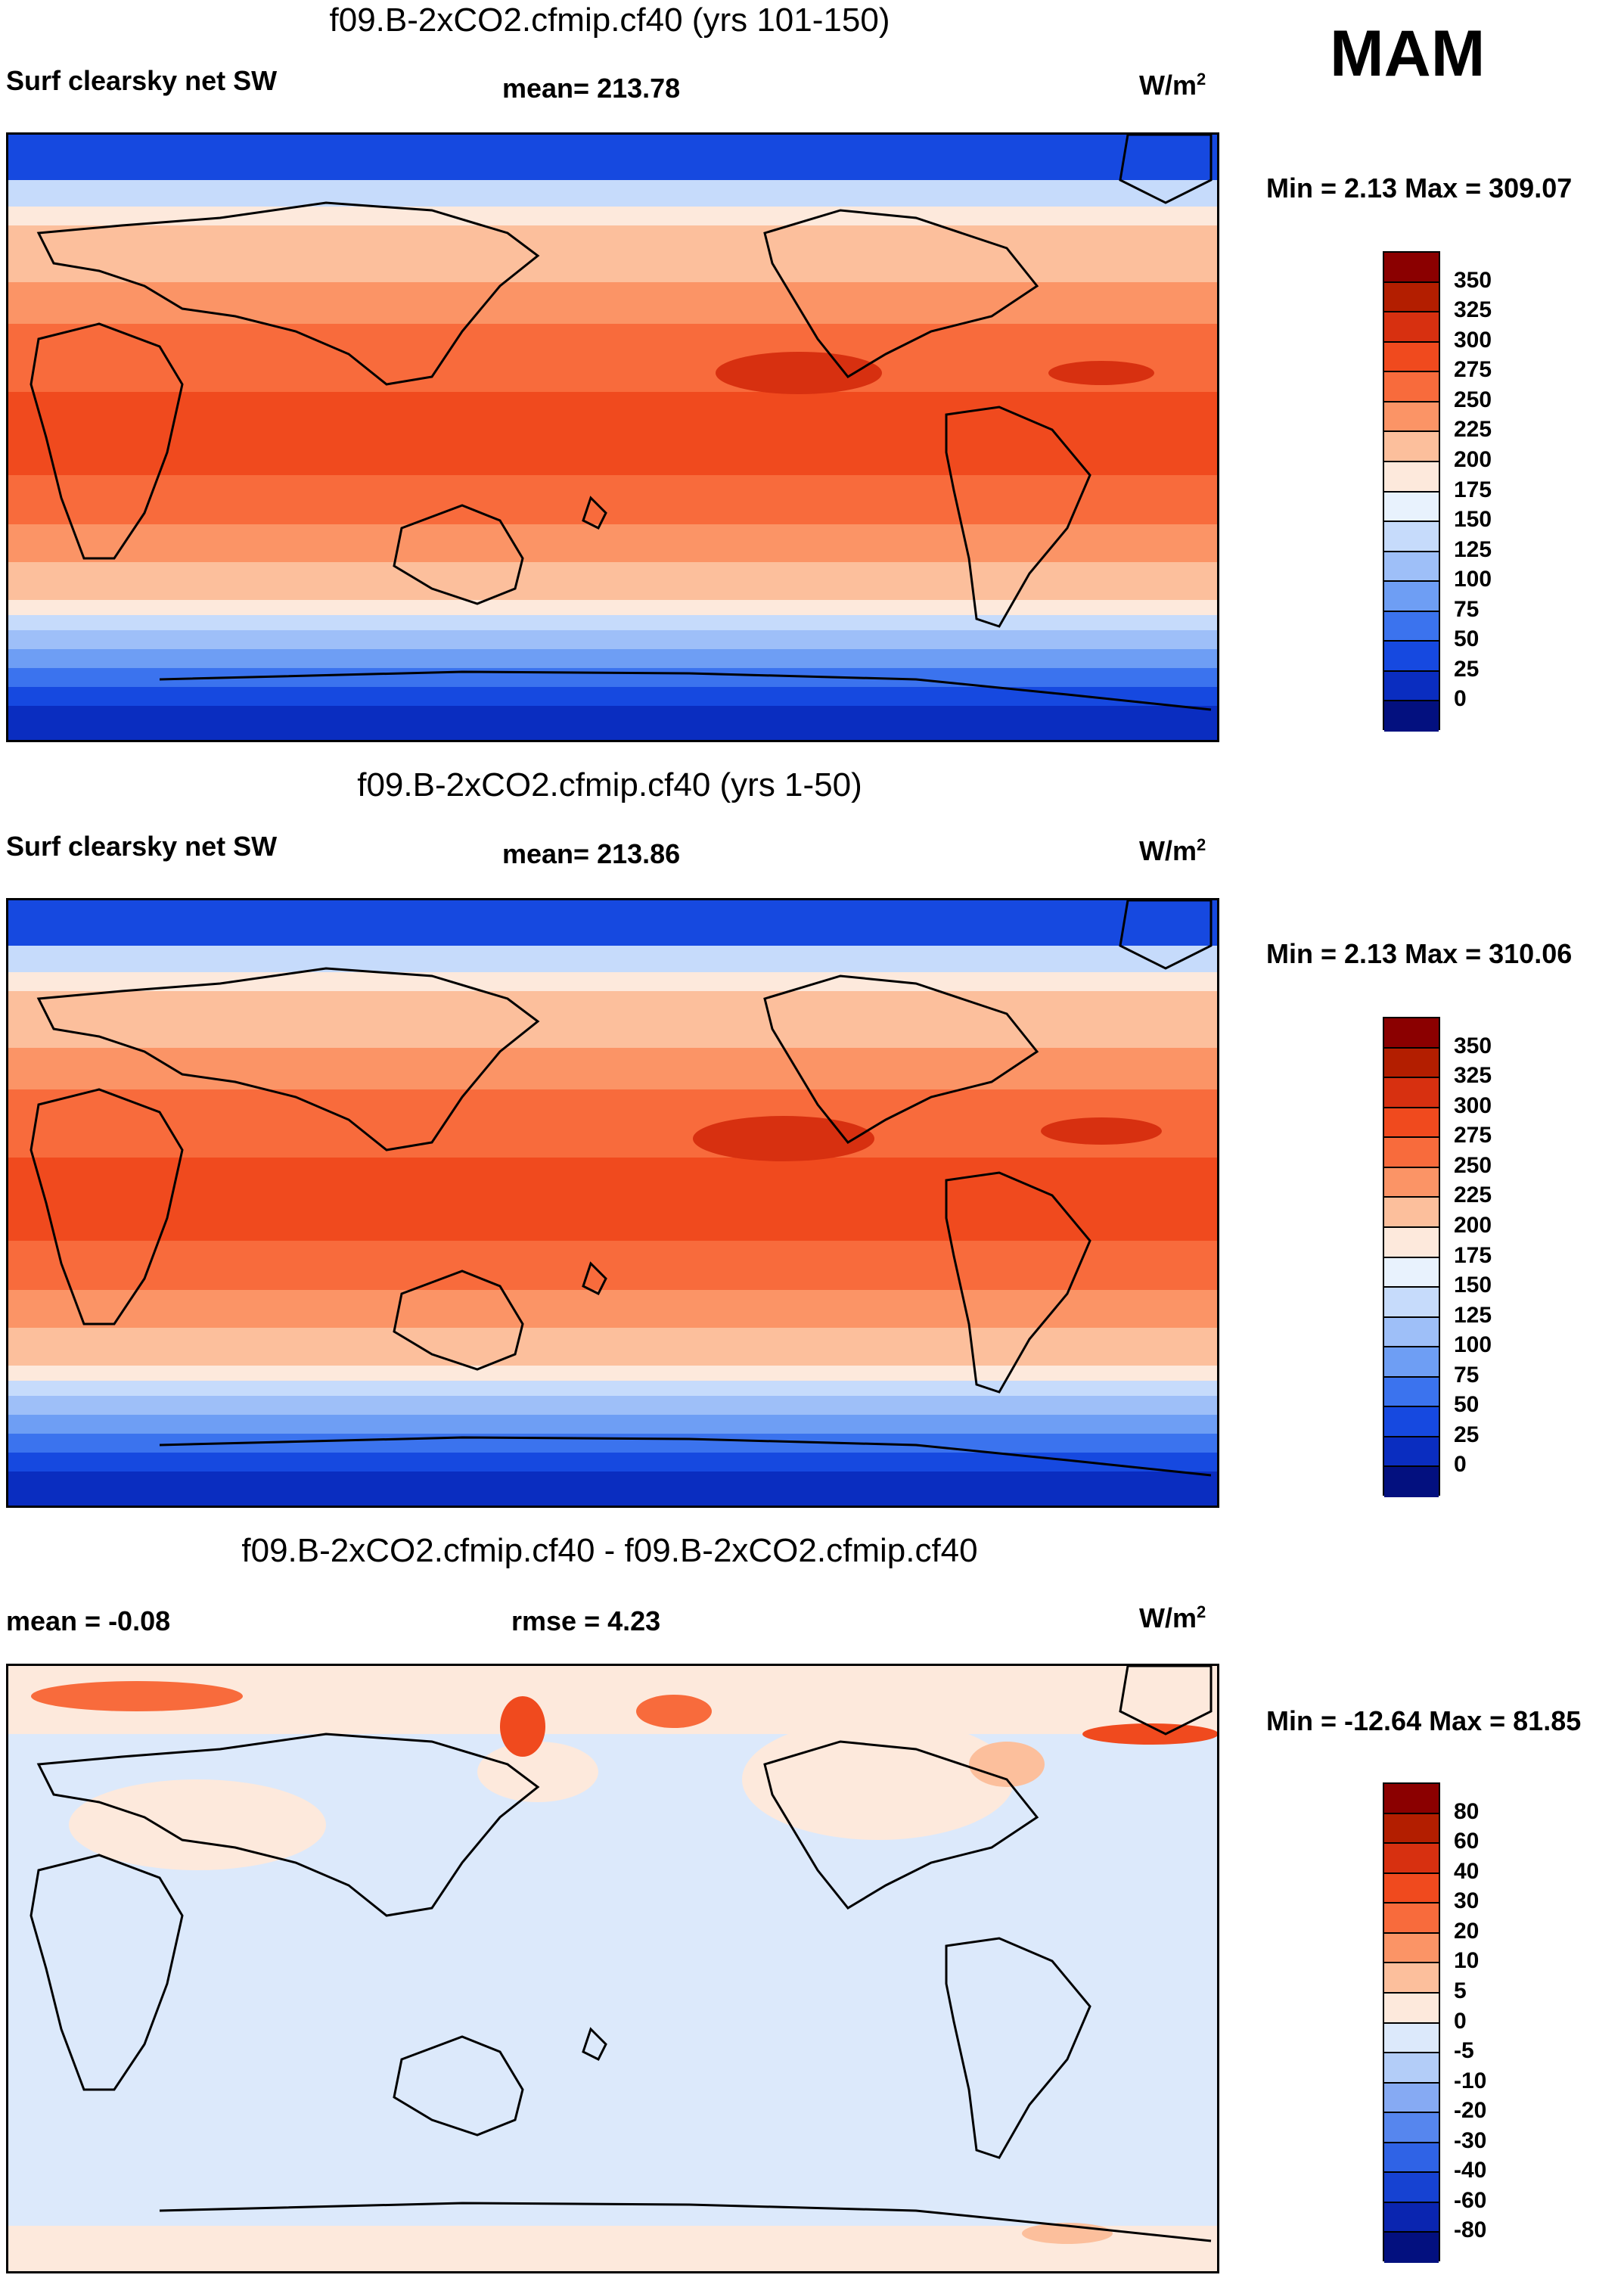 The height and width of the screenshot is (2278, 1624). What do you see at coordinates (1172, 1617) in the screenshot?
I see `panel-3-units: W/m2` at bounding box center [1172, 1617].